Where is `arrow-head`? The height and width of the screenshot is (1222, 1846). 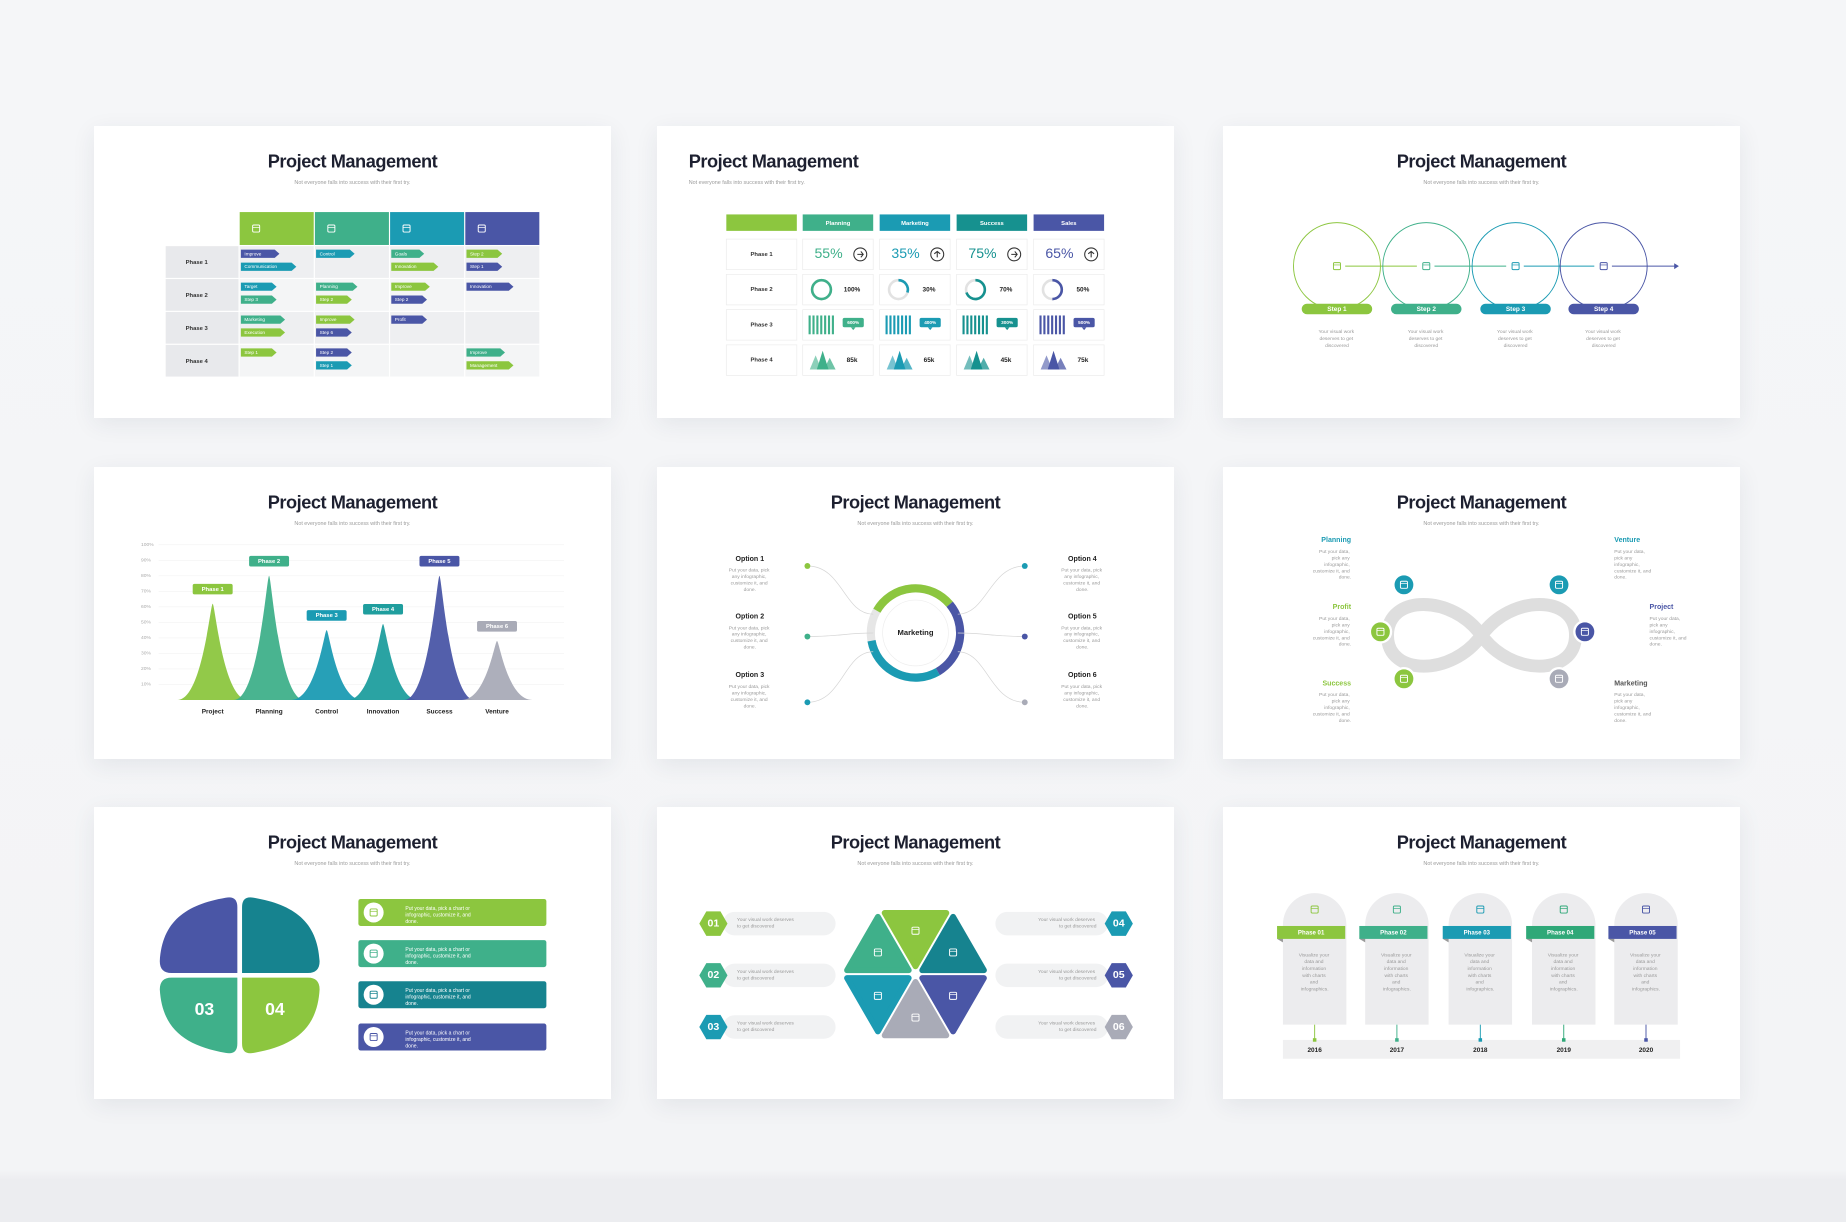 arrow-head is located at coordinates (1676, 266).